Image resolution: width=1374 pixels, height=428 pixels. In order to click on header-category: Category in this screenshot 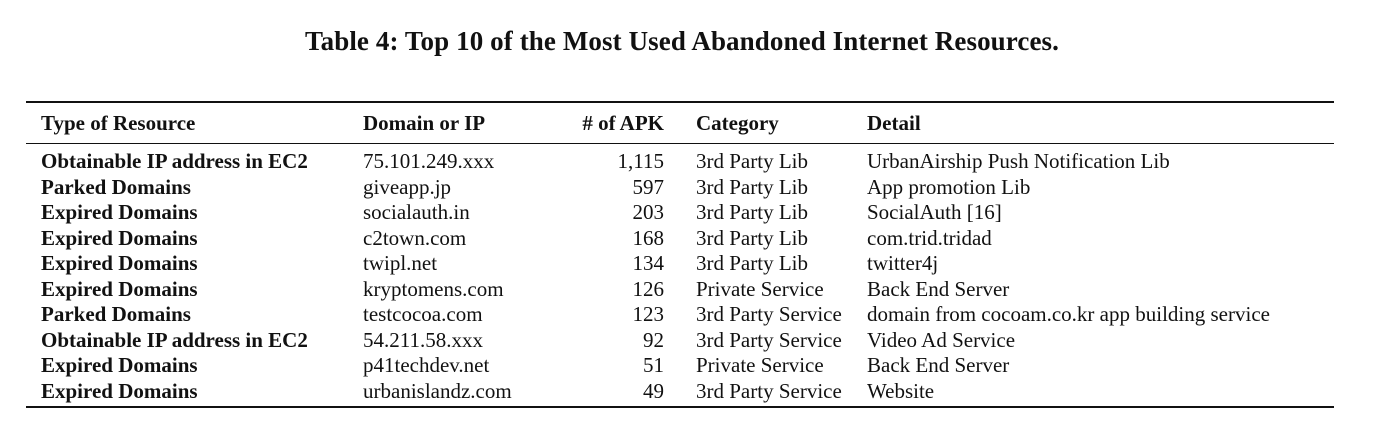, I will do `click(737, 122)`.